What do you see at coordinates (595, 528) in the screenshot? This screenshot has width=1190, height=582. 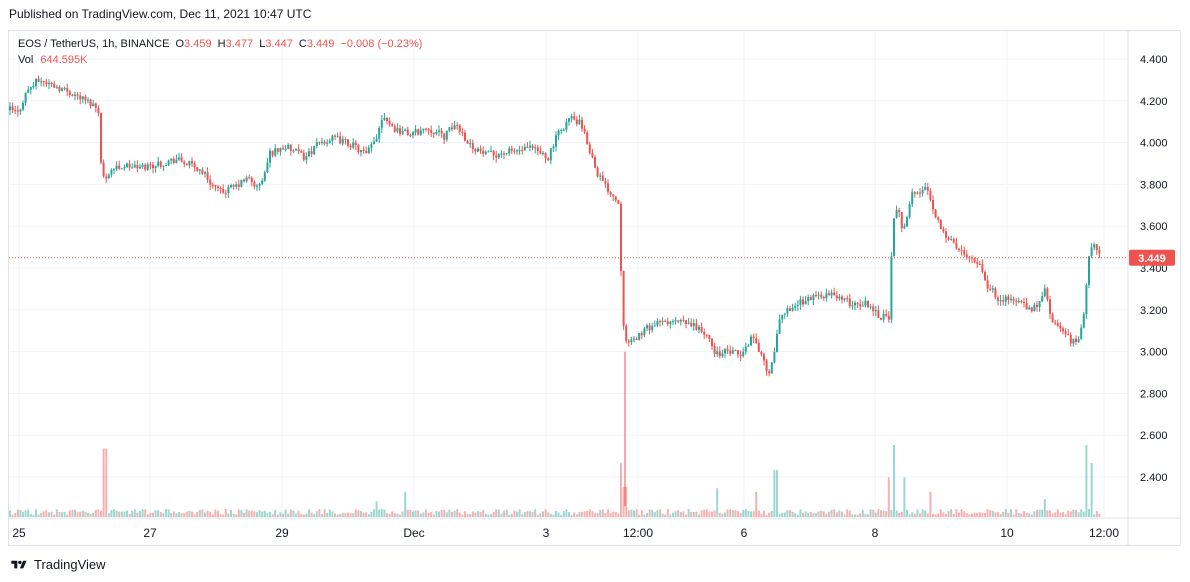 I see `time-axis: 25 27 29 Dec 3 12:00 6 8 10 12:00` at bounding box center [595, 528].